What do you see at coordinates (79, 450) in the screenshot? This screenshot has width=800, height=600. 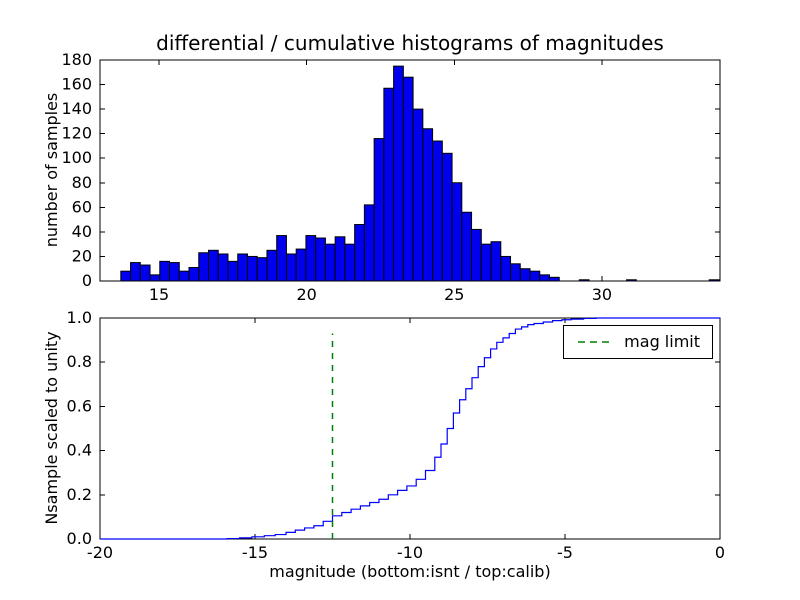 I see `svg-text: 0.4` at bounding box center [79, 450].